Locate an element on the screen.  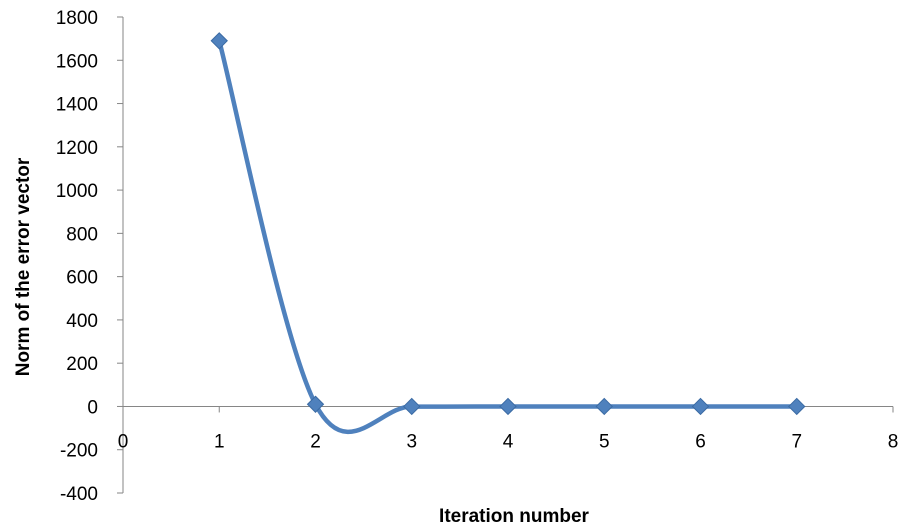
x-tick-label: 6 is located at coordinates (700, 441).